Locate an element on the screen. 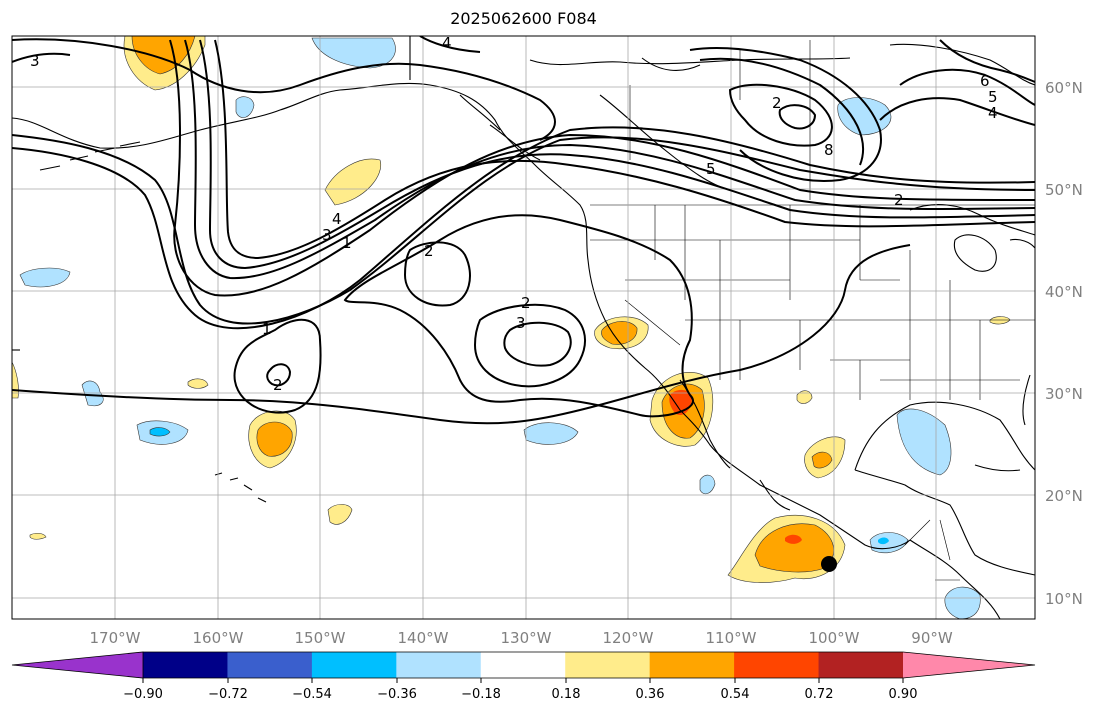  colorbar-label: 0.54 is located at coordinates (735, 694).